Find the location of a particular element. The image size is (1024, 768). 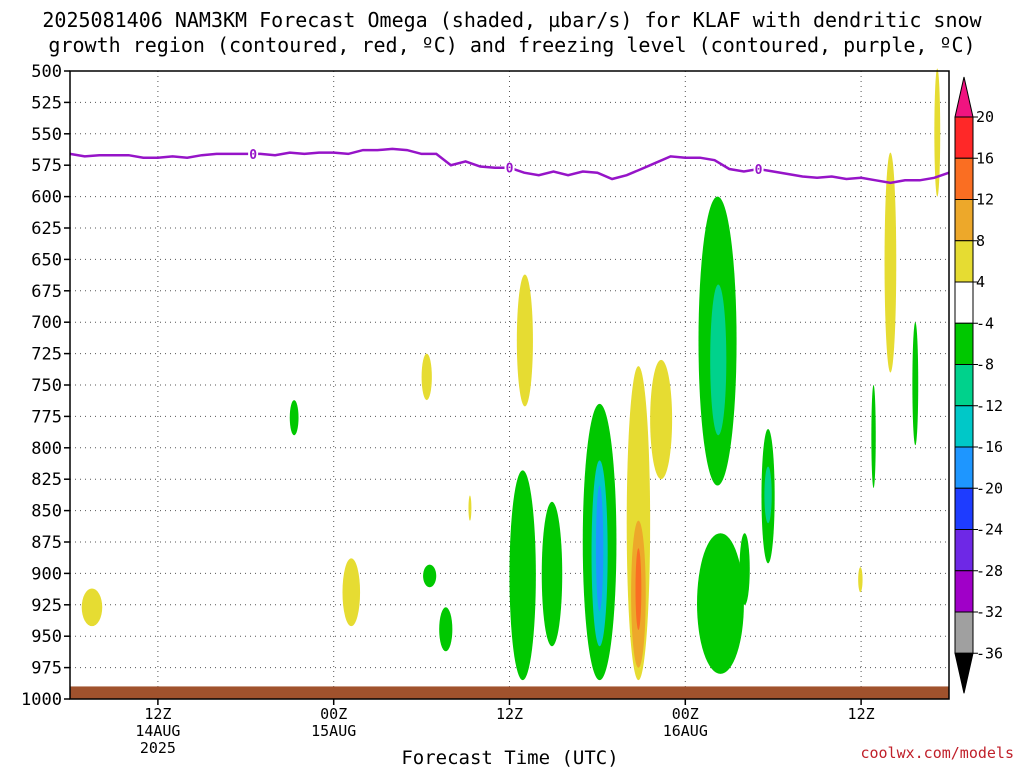

y-tick-label-850: 850 is located at coordinates (46, 512).